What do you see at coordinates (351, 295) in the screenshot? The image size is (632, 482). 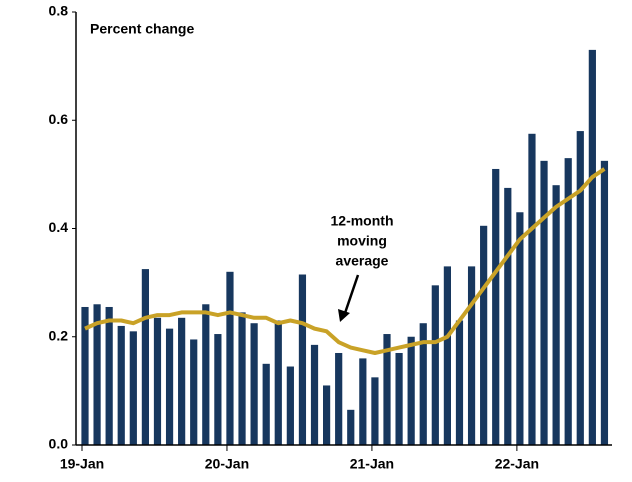 I see `annotation-arrow` at bounding box center [351, 295].